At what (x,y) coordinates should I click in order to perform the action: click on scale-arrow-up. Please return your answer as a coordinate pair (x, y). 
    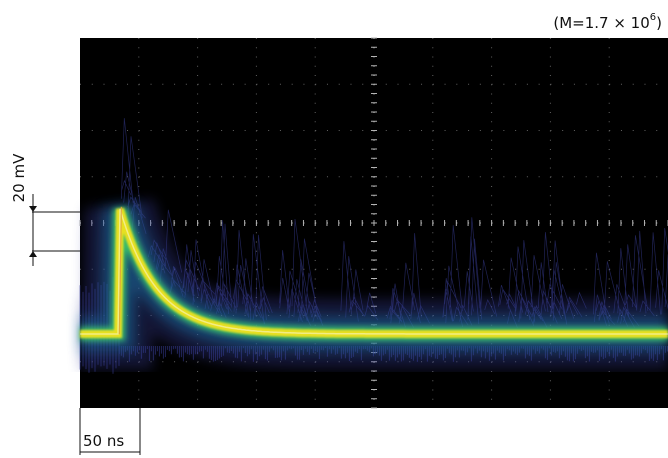
    Looking at the image, I should click on (33, 254).